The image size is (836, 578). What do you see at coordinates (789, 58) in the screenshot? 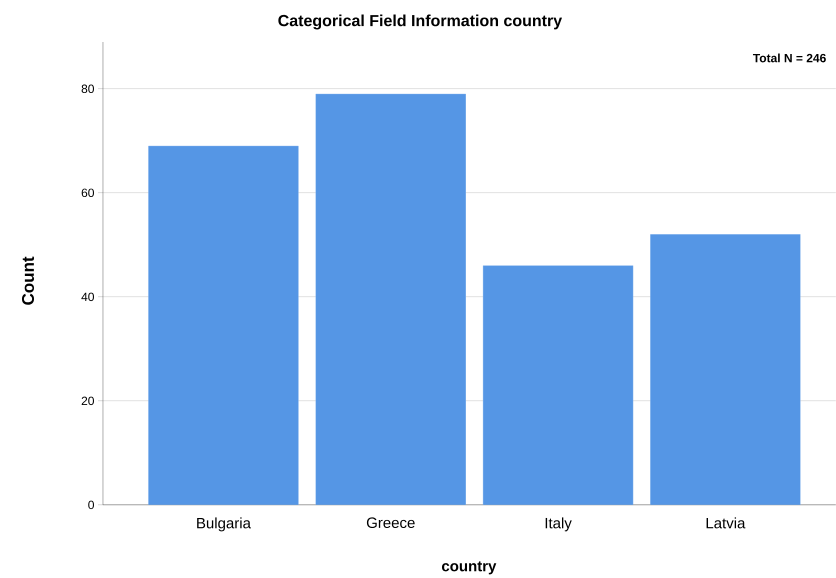
I see `annotation: Total N = 246` at bounding box center [789, 58].